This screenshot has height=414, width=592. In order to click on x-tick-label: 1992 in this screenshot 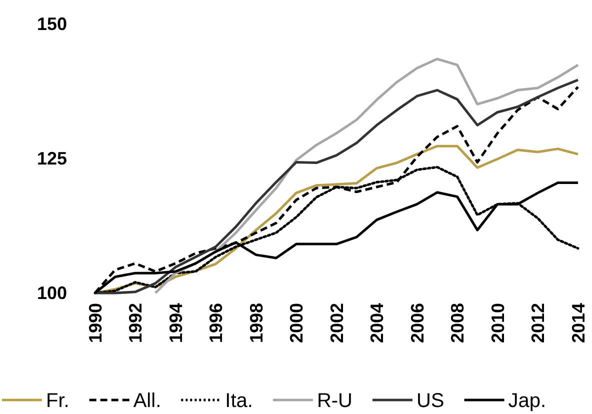, I will do `click(136, 323)`.